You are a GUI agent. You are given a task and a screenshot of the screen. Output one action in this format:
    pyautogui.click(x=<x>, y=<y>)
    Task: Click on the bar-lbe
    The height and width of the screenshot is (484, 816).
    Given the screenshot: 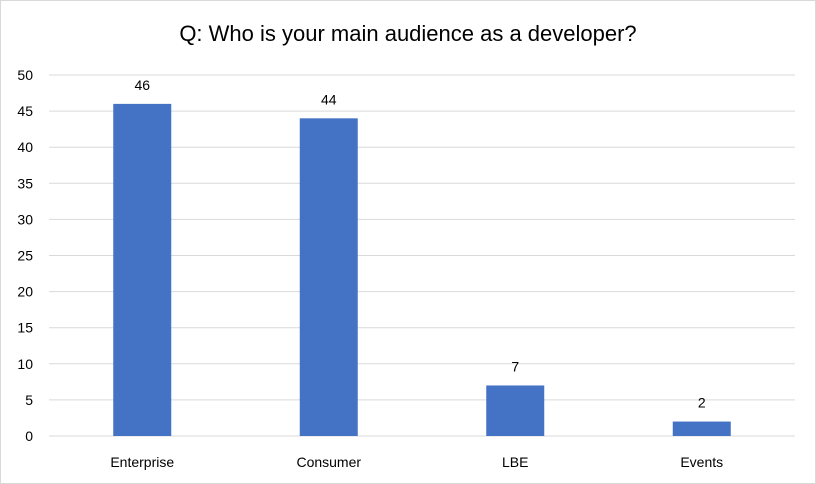 What is the action you would take?
    pyautogui.click(x=515, y=410)
    